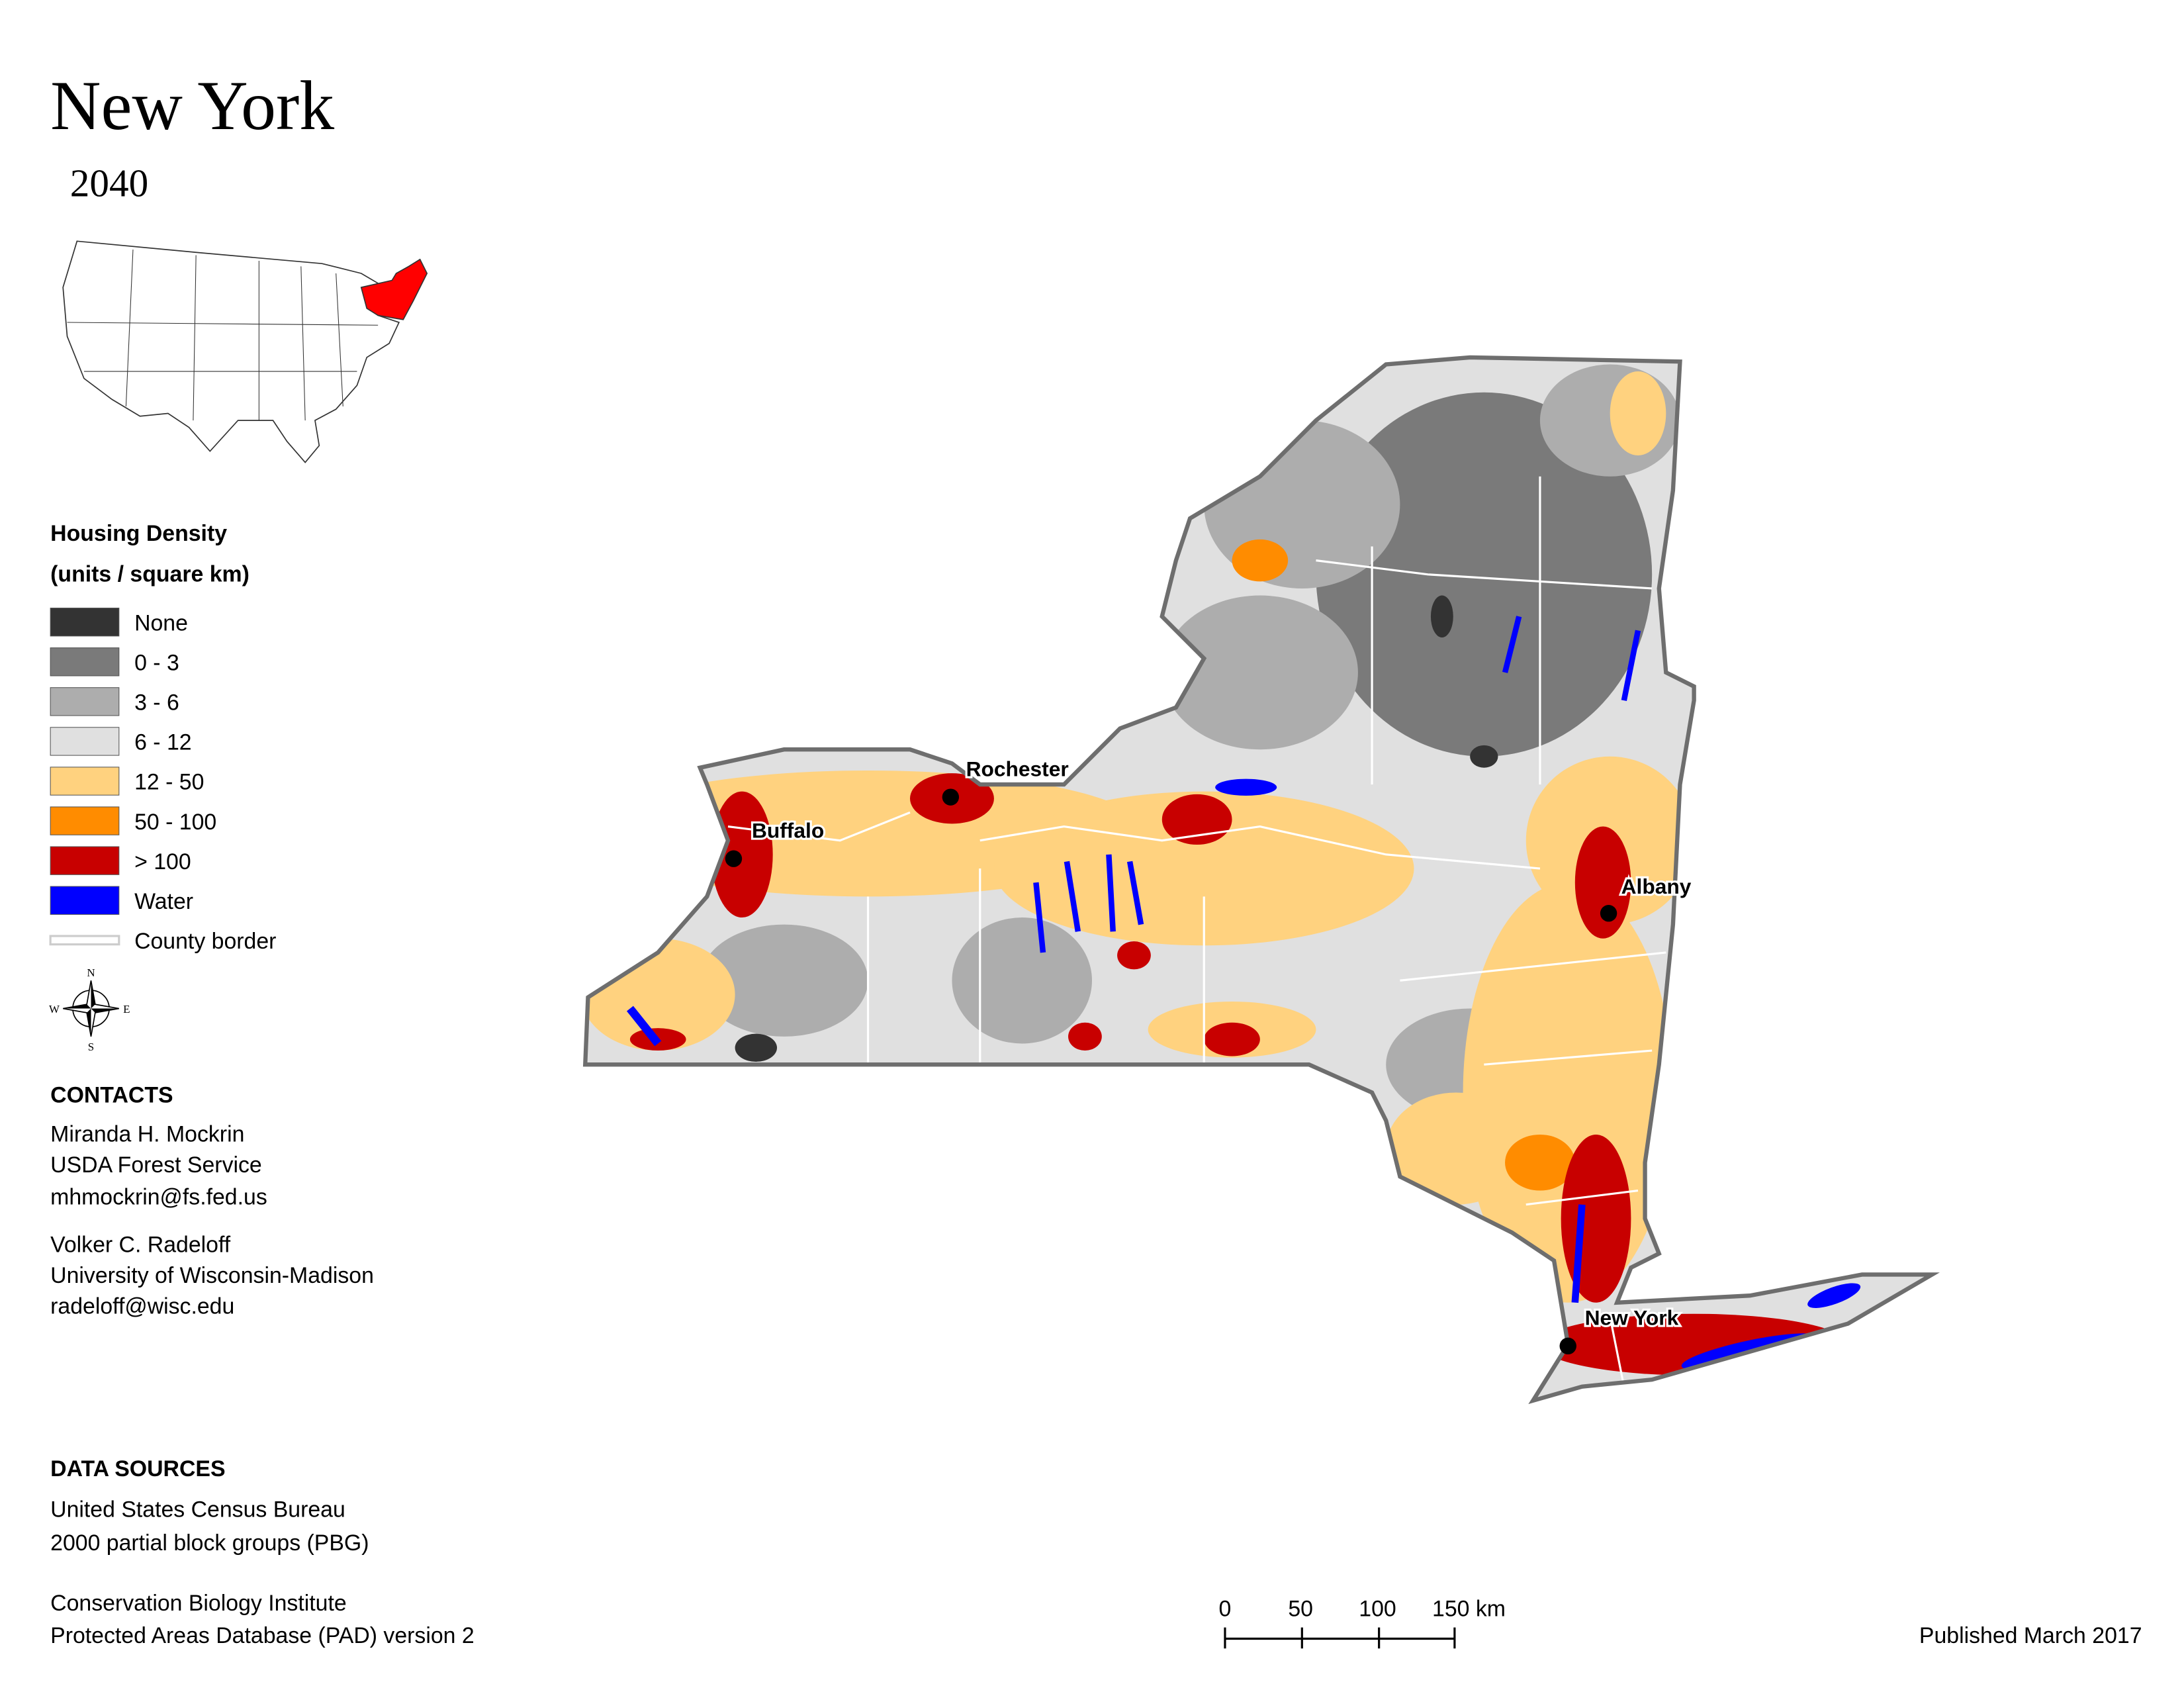  Describe the element at coordinates (175, 822) in the screenshot. I see `legend-label: 50 - 100` at that location.